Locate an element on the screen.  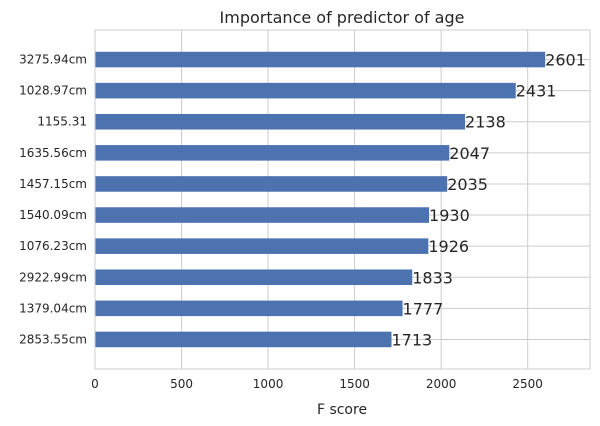
category-label: 1155.31 is located at coordinates (62, 122).